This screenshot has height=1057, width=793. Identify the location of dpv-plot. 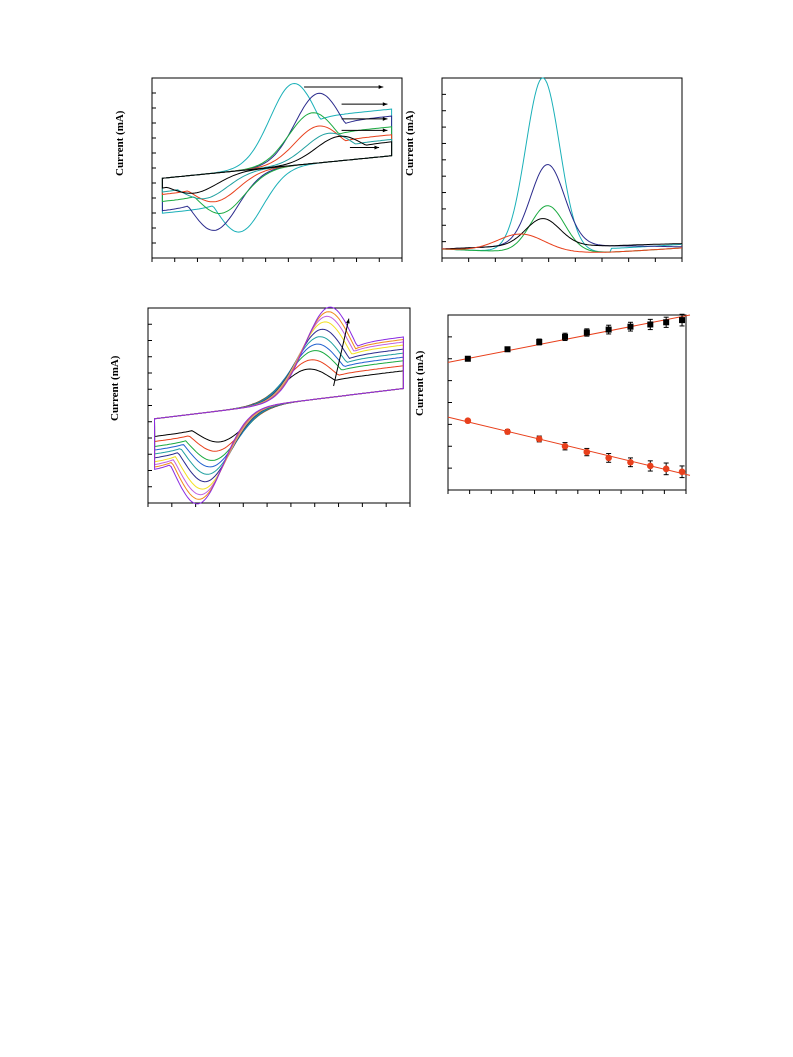
(562, 169).